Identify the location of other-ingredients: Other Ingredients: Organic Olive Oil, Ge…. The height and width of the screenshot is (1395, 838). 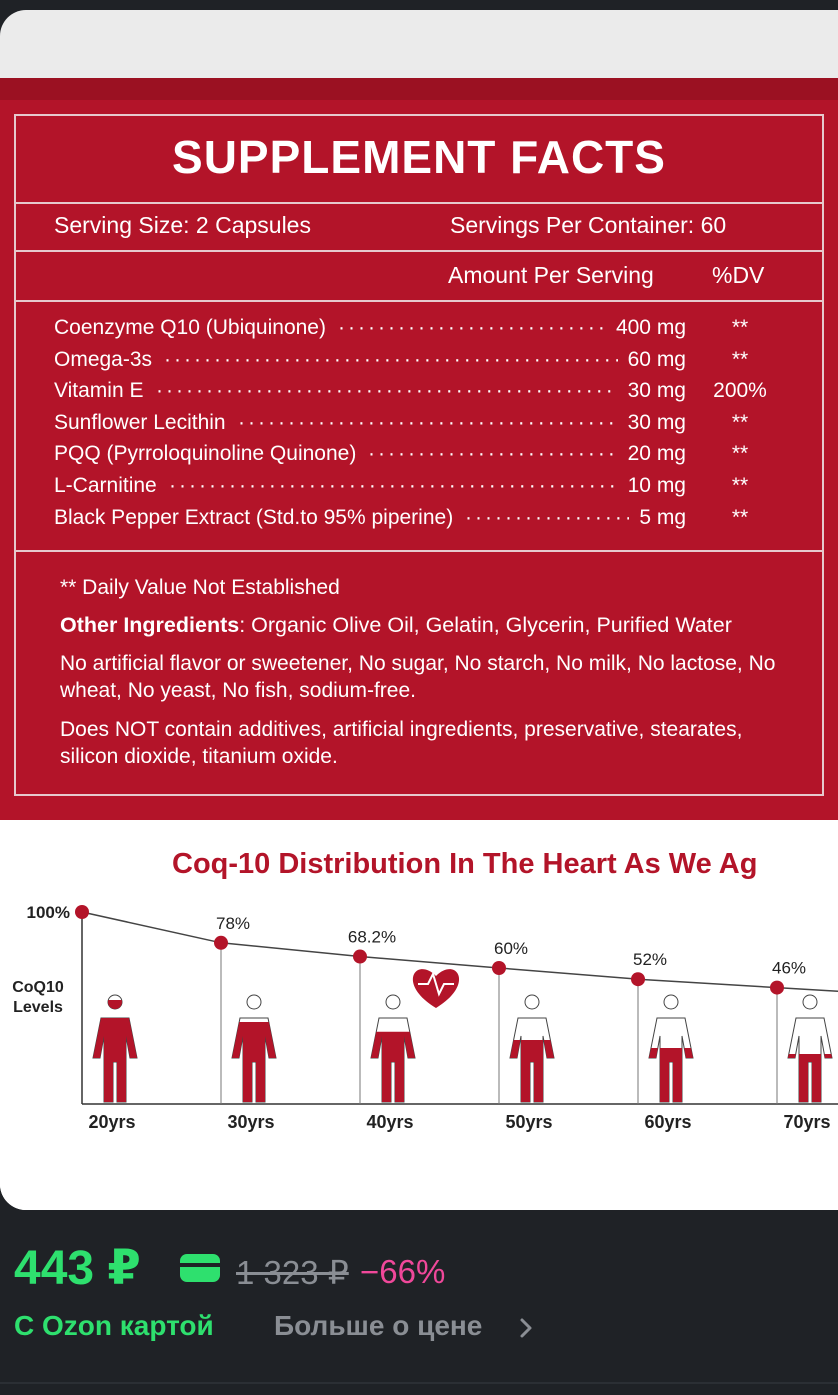
(430, 625).